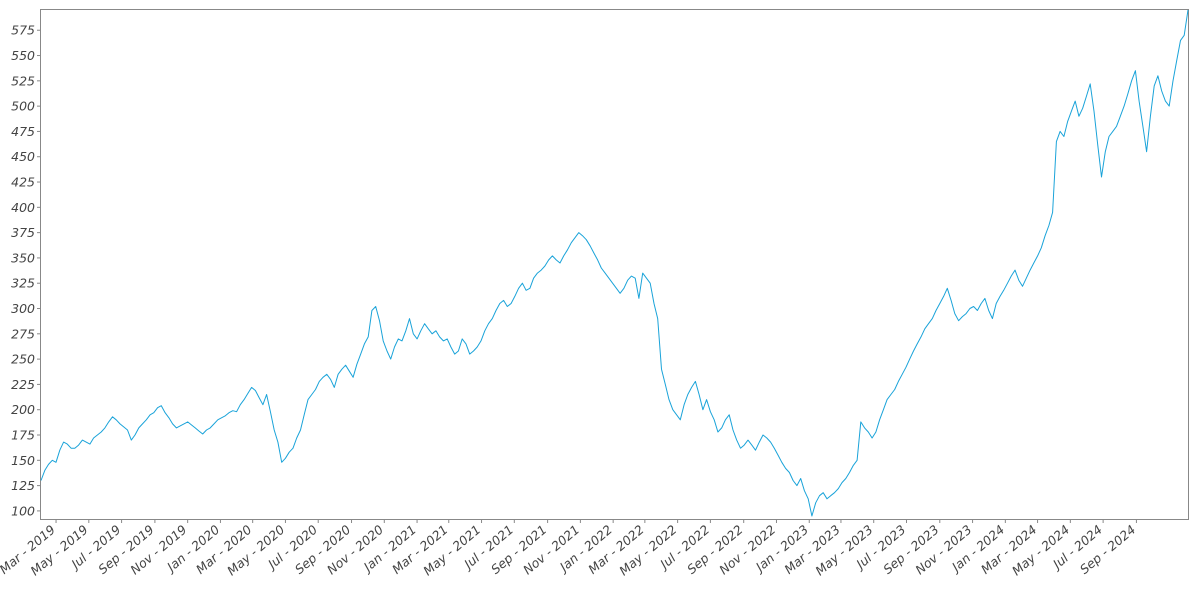  Describe the element at coordinates (23, 435) in the screenshot. I see `y-tick-label: 175` at that location.